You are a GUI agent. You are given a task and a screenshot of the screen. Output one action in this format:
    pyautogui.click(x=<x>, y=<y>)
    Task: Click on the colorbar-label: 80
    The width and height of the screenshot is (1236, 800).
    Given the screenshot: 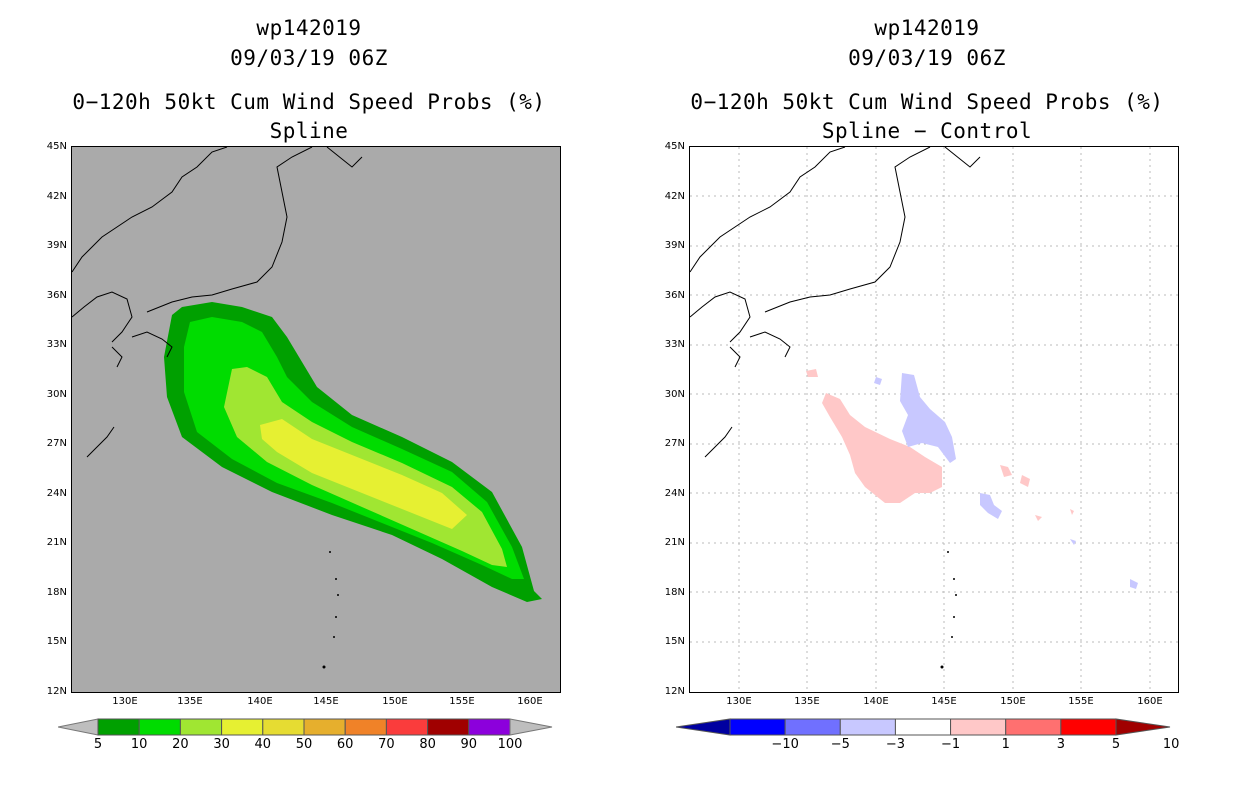 What is the action you would take?
    pyautogui.click(x=427, y=744)
    